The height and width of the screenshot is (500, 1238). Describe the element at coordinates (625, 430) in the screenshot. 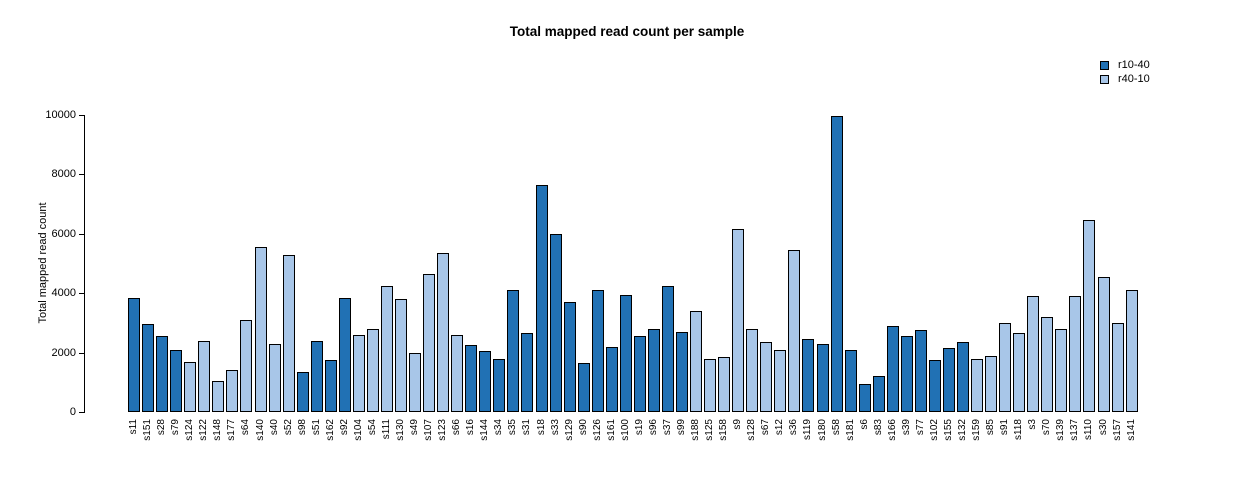

I see `x-axis-label-s100: s100` at that location.